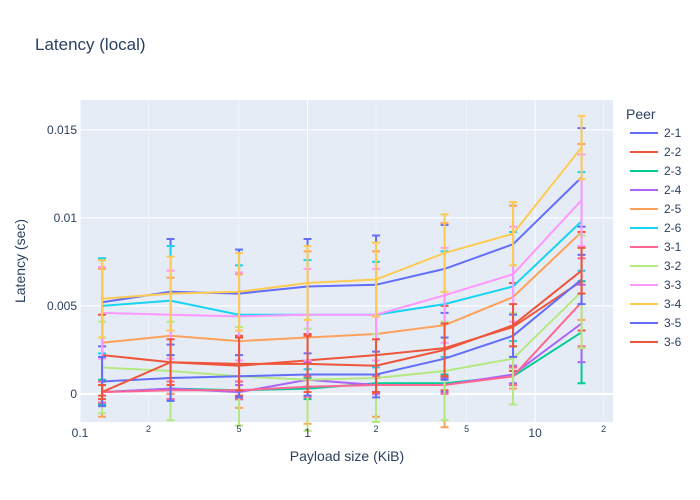 This screenshot has height=500, width=700. What do you see at coordinates (673, 209) in the screenshot?
I see `legend-label: 2-5` at bounding box center [673, 209].